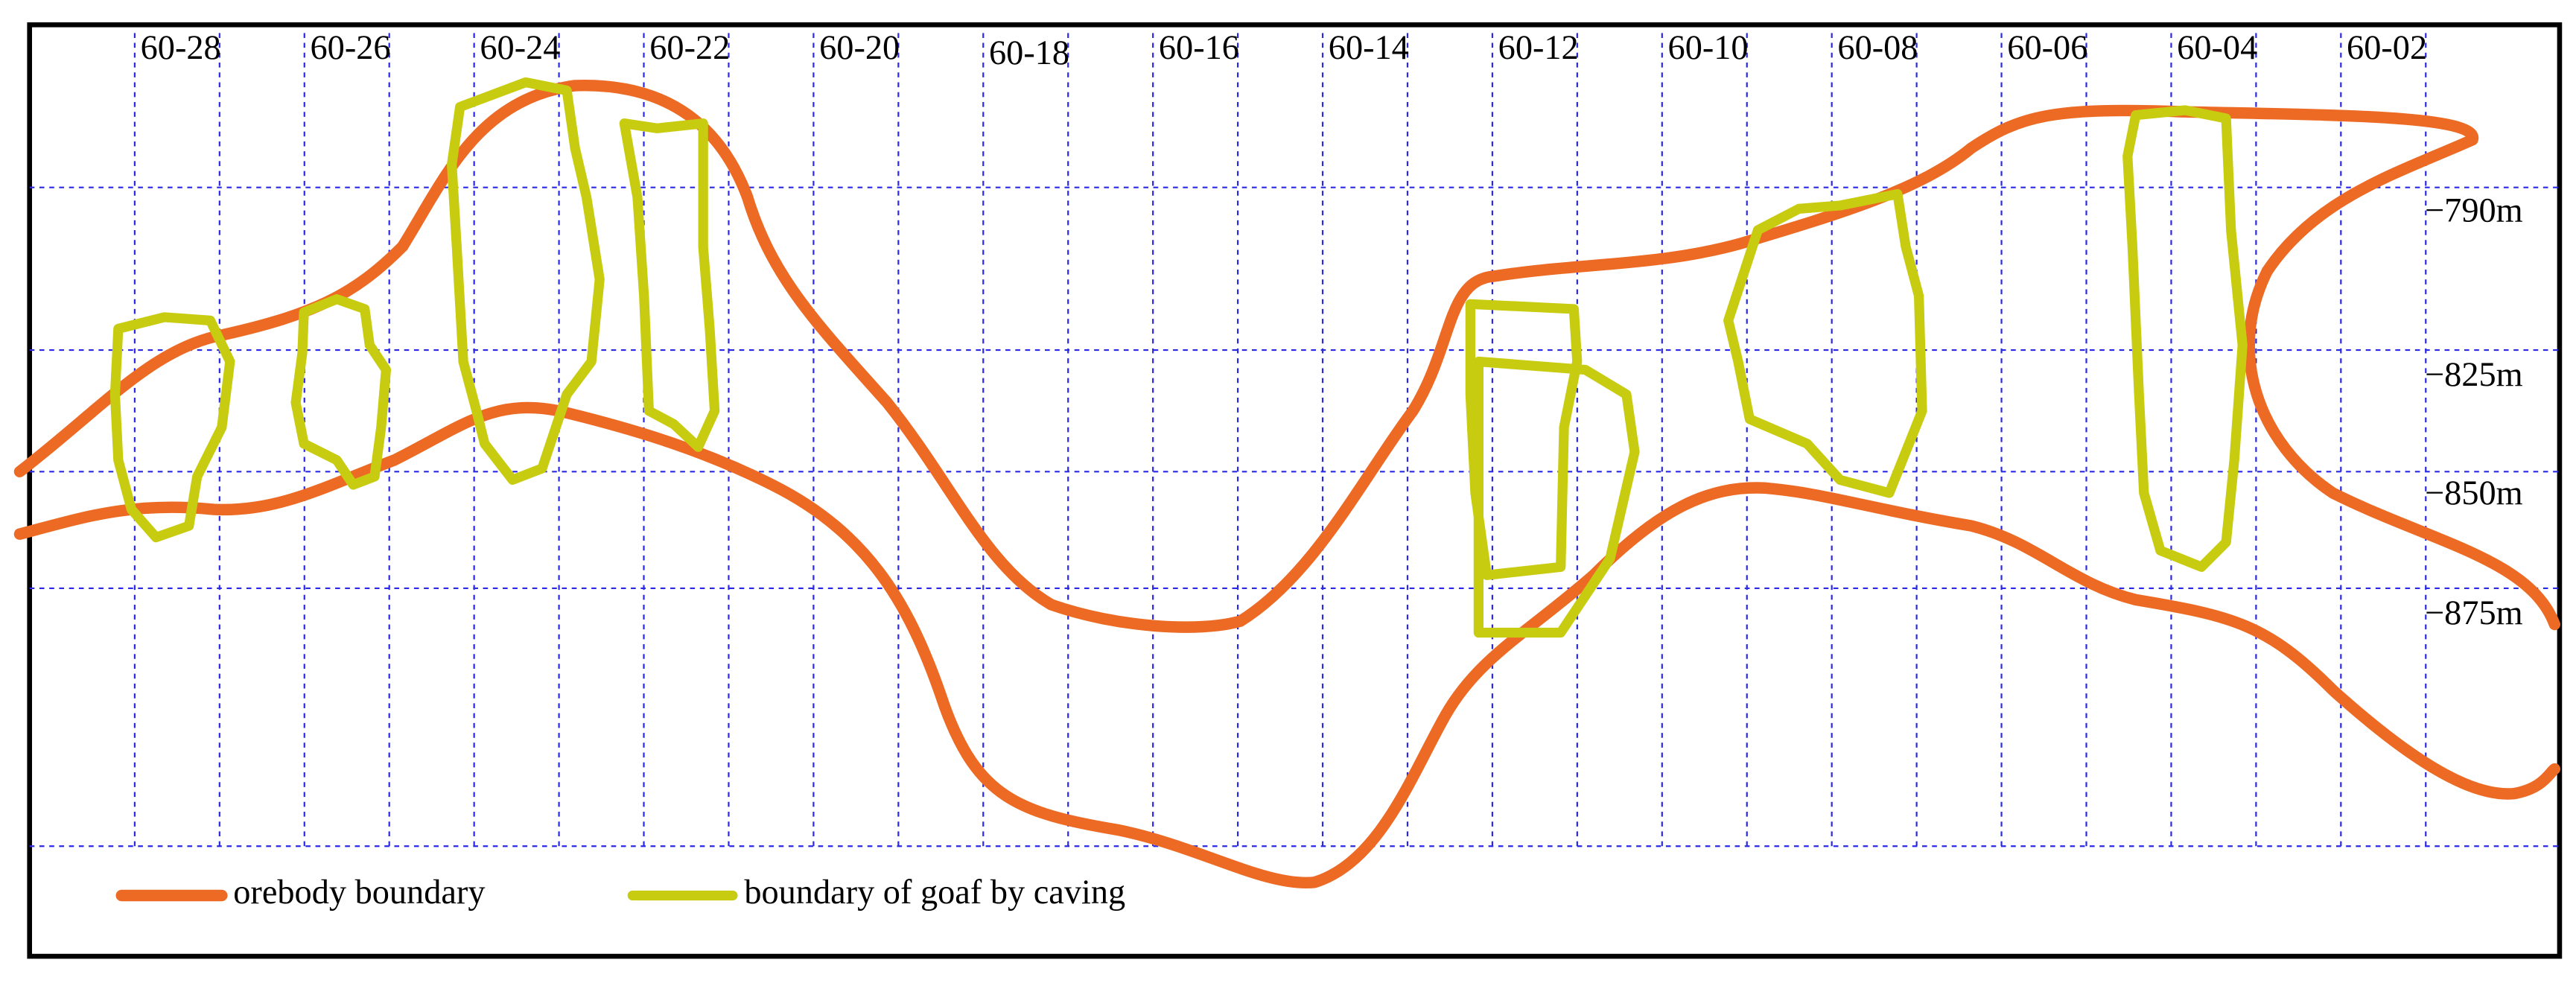  Describe the element at coordinates (1538, 48) in the screenshot. I see `column-label: 60-12` at that location.